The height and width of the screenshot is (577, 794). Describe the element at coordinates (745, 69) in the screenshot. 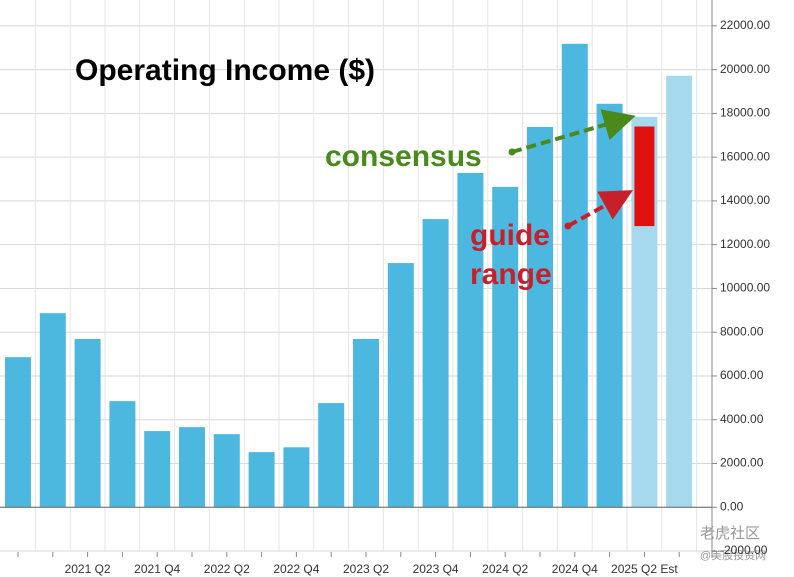

I see `y-tick-label: 20000.00` at that location.